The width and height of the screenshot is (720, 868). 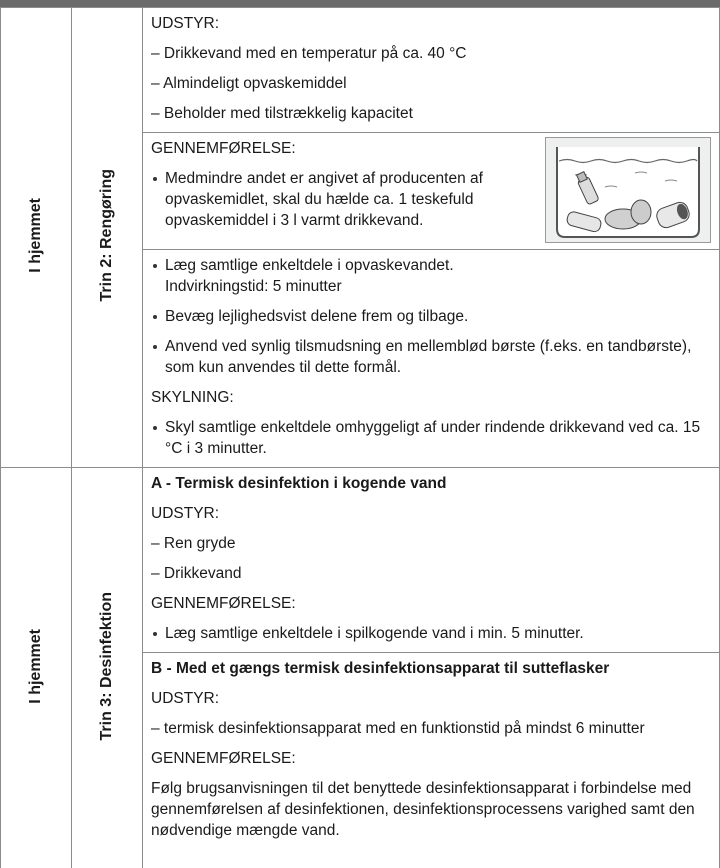 I want to click on step-label: Trin 3: Desinfektion, so click(x=106, y=666).